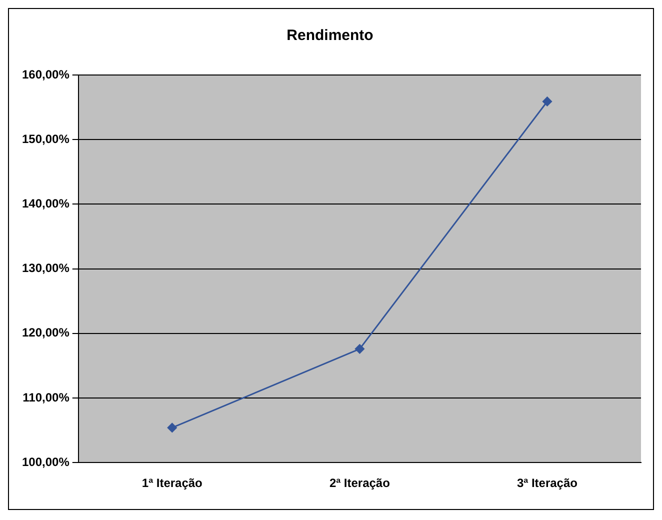 This screenshot has width=662, height=520. What do you see at coordinates (330, 35) in the screenshot?
I see `chart-title: Rendimento` at bounding box center [330, 35].